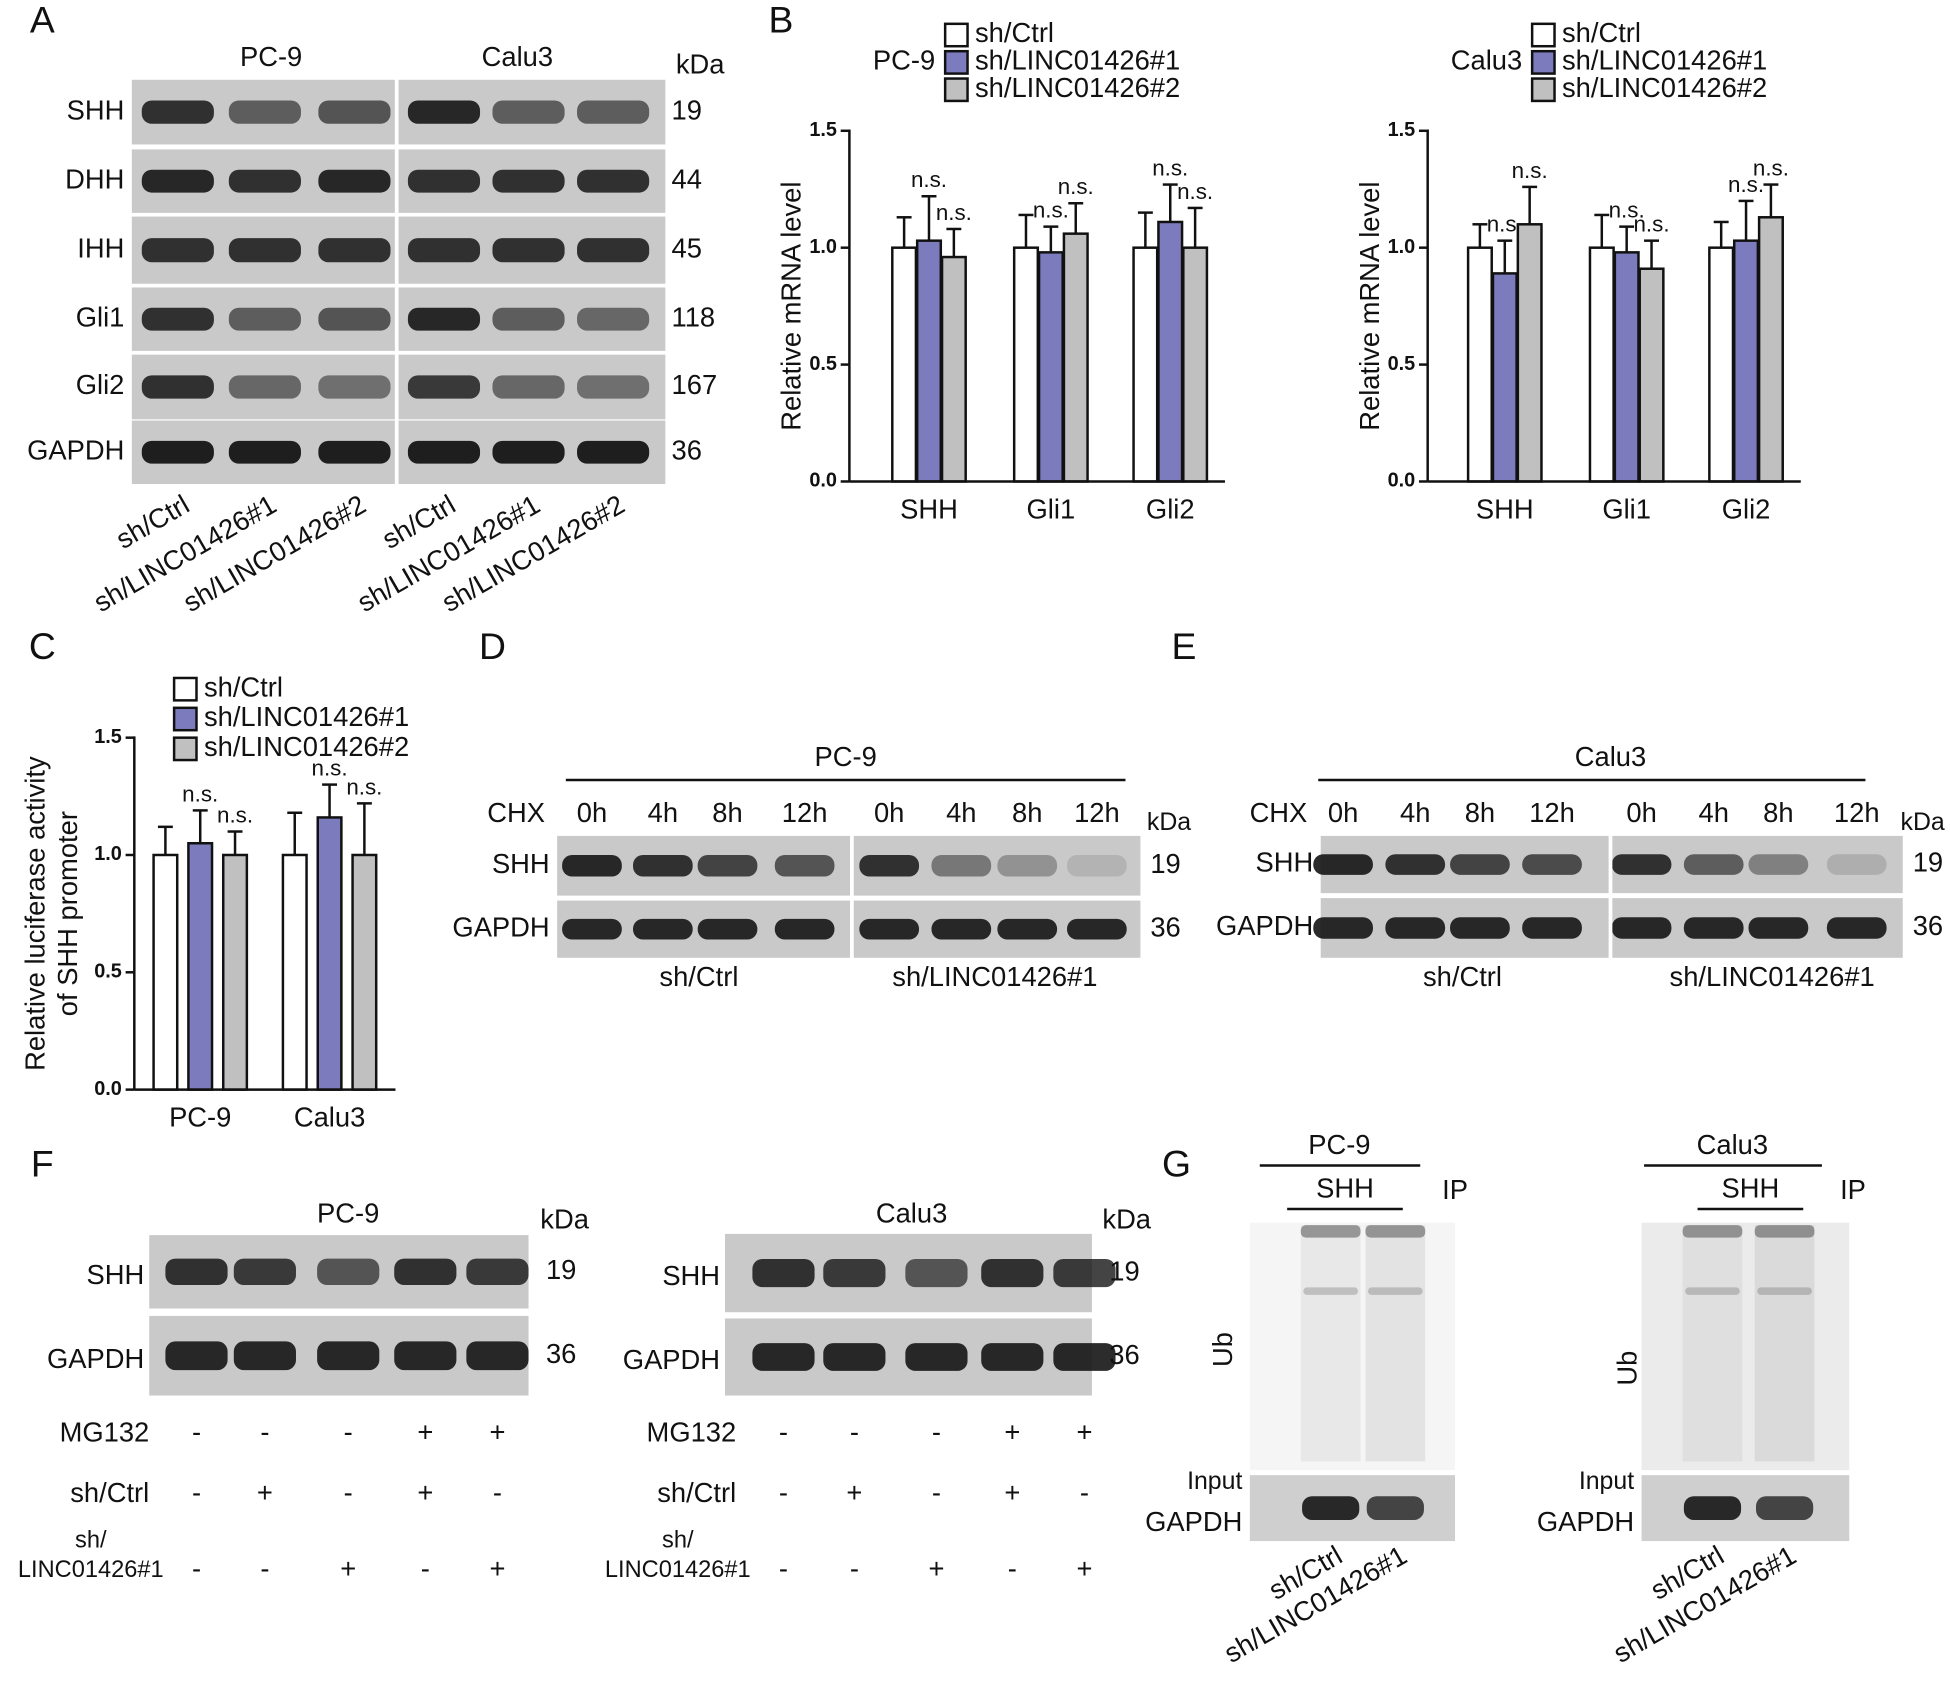  I want to click on ub-smear, so click(1712, 1343).